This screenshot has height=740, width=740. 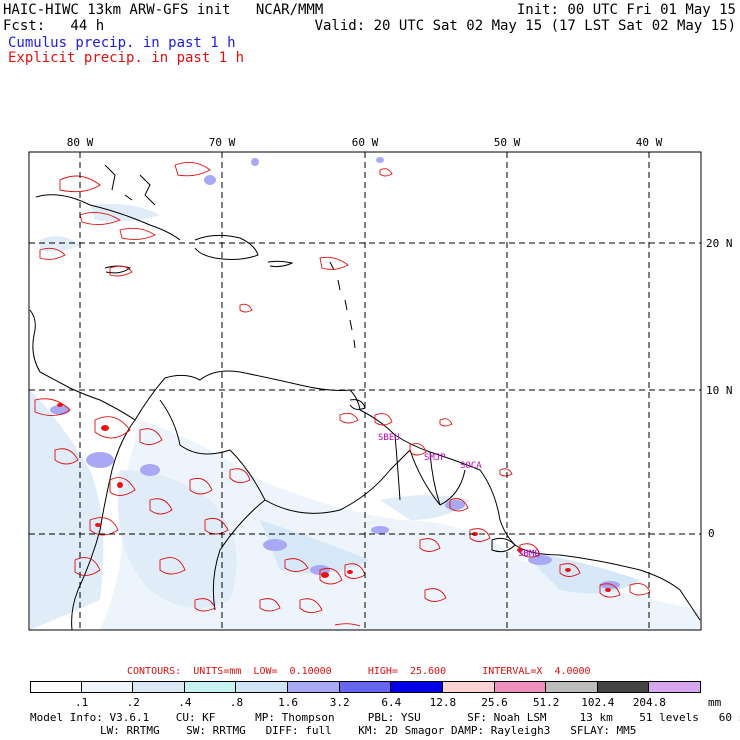 I want to click on station-label-soca: SOCA, so click(x=471, y=466).